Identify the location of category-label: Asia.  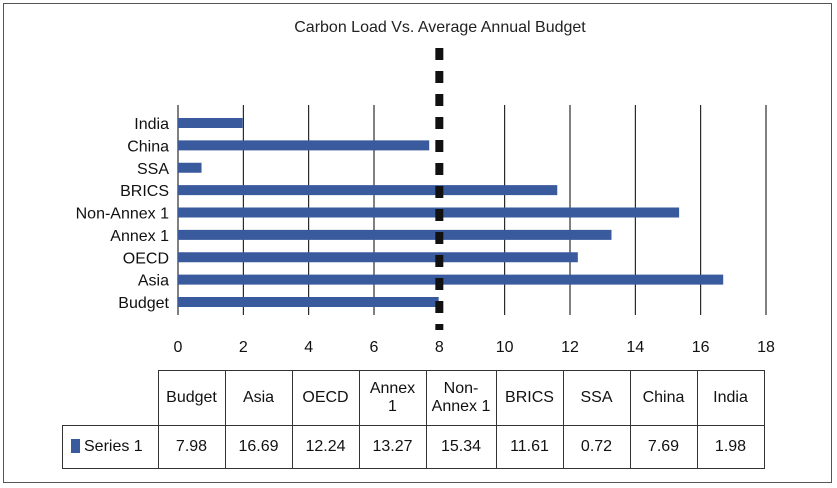
(153, 281).